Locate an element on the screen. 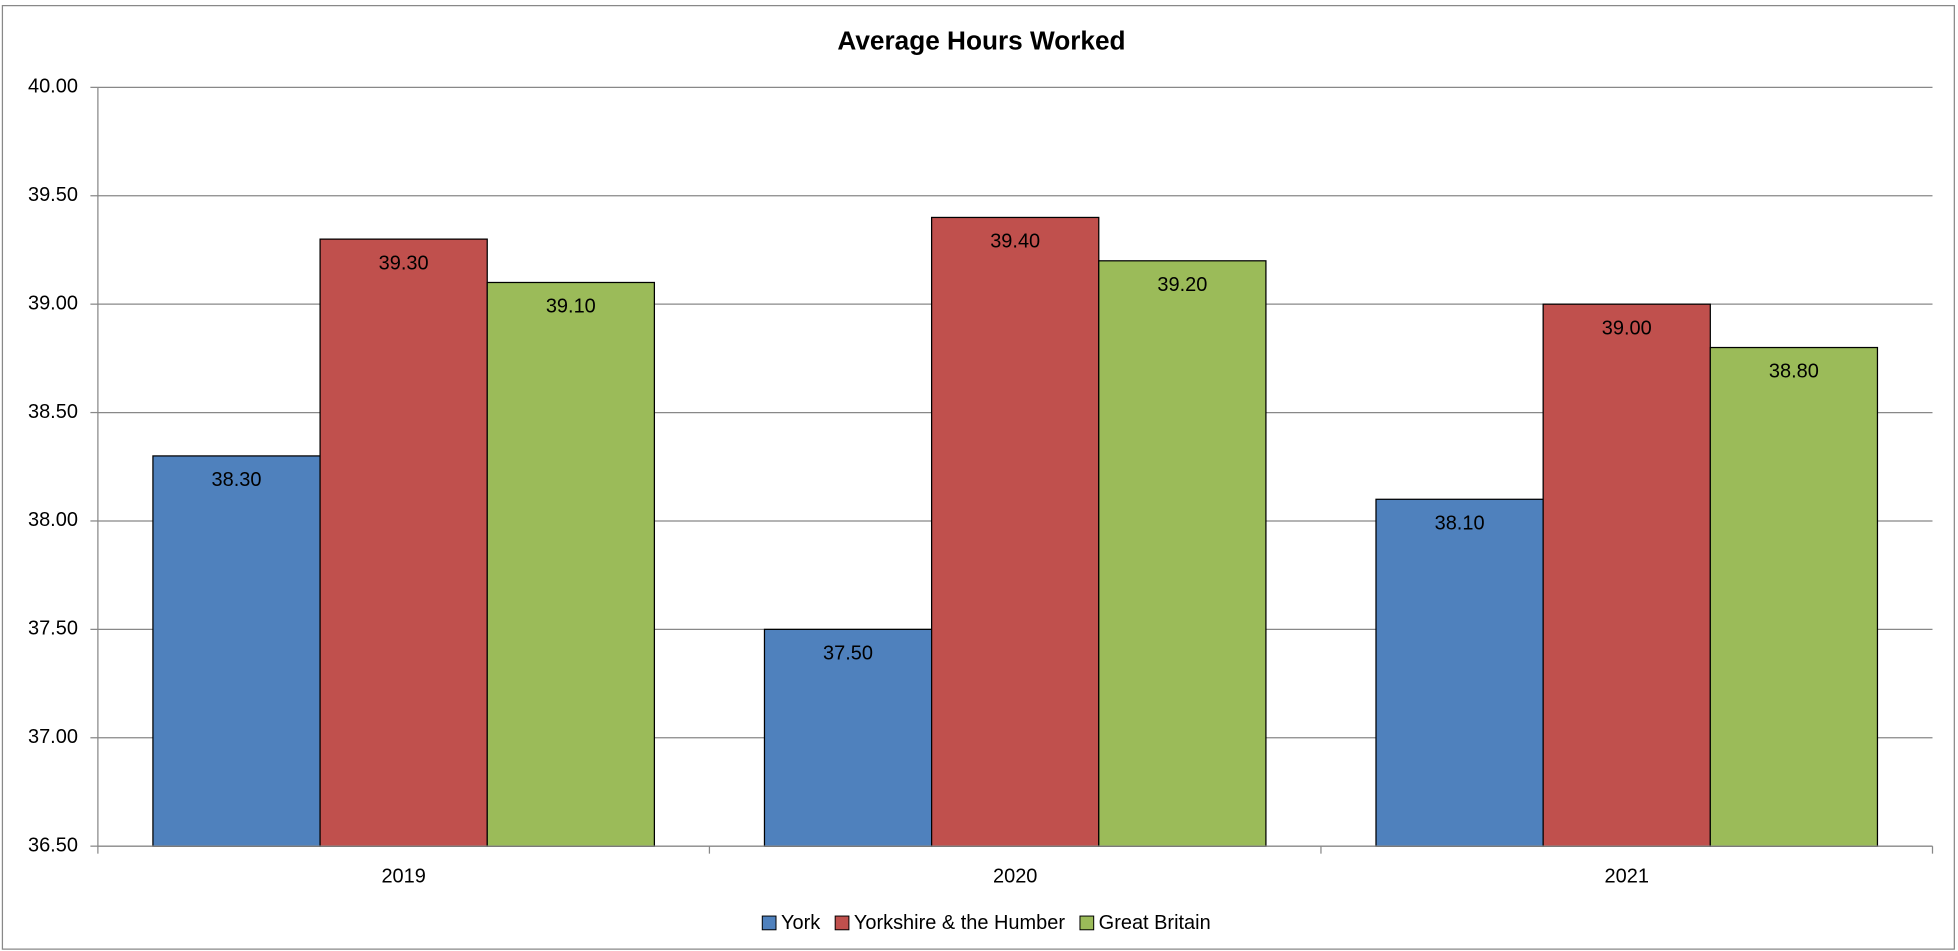 Image resolution: width=1958 pixels, height=951 pixels. y-tick-label: 39.50 is located at coordinates (53, 195).